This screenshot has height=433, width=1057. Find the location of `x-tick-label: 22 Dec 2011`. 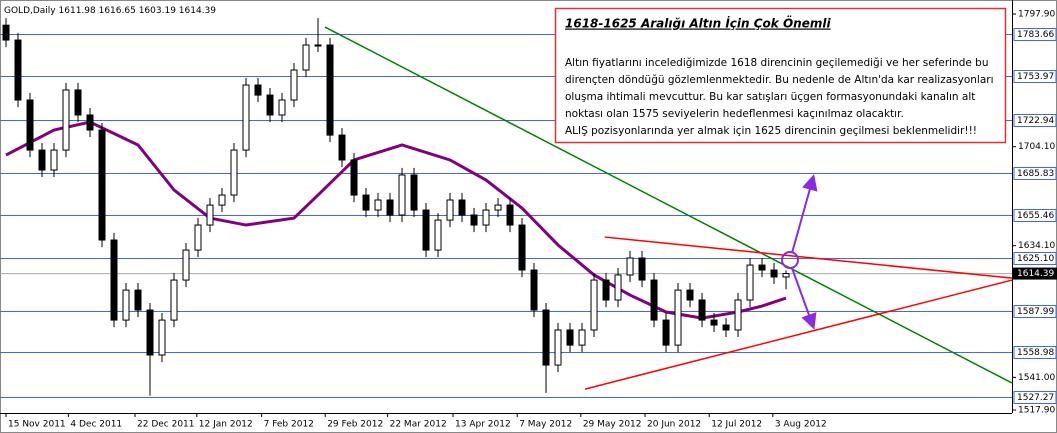

x-tick-label: 22 Dec 2011 is located at coordinates (166, 425).